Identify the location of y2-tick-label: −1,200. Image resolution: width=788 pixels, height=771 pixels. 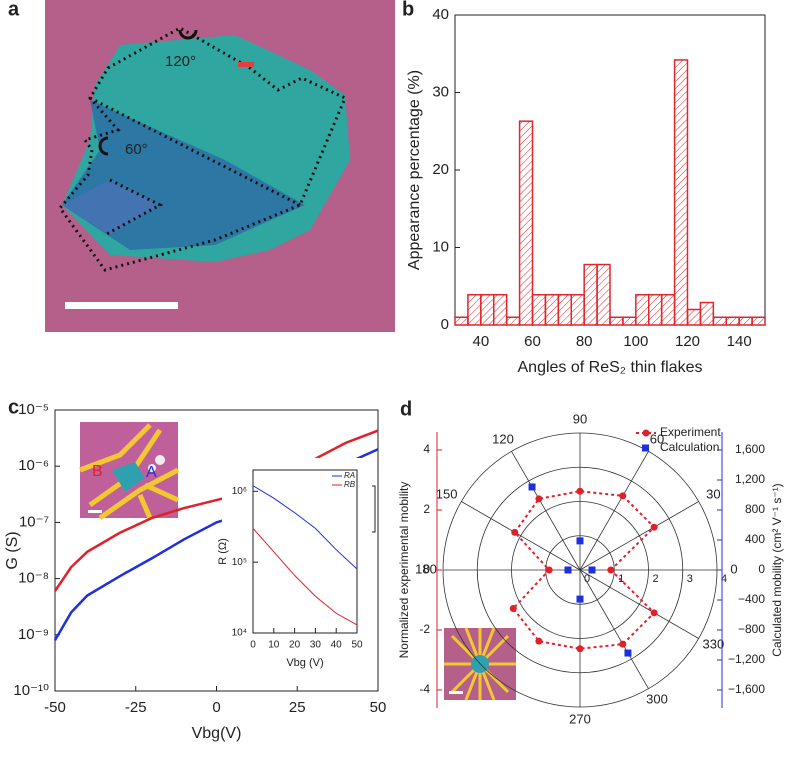
(746, 659).